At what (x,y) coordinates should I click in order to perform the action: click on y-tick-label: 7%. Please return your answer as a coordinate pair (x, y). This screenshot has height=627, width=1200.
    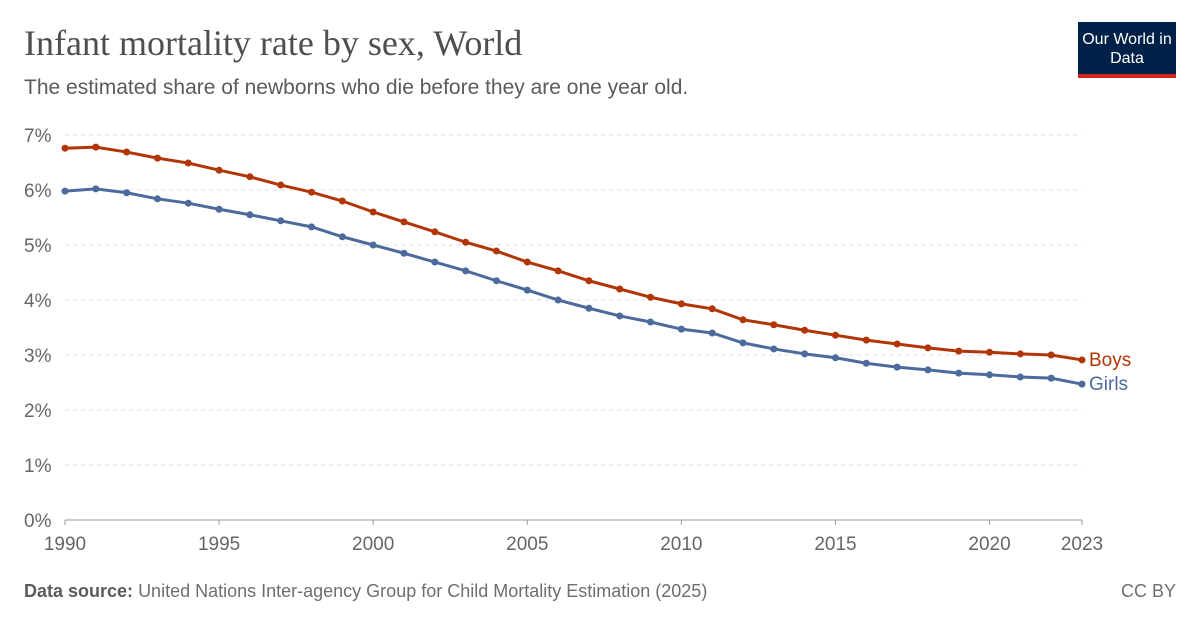
    Looking at the image, I should click on (38, 136).